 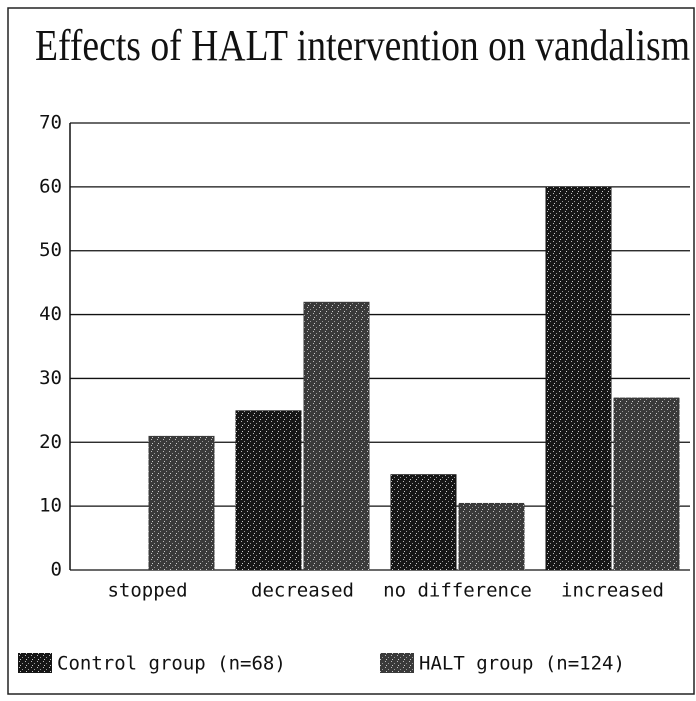 What do you see at coordinates (56, 570) in the screenshot?
I see `y-tick-label: 0` at bounding box center [56, 570].